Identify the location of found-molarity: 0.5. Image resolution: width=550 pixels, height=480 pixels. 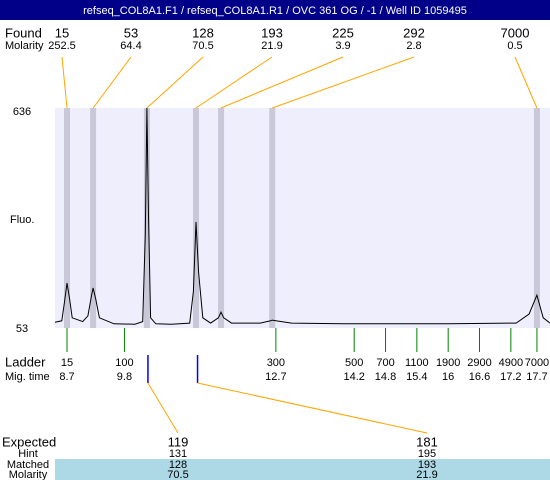
(514, 46).